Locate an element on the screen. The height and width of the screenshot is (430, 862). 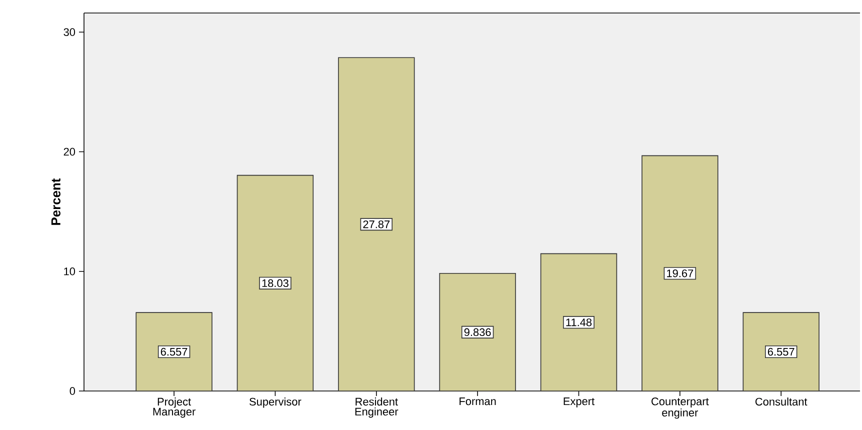
x-tick-label: Expert is located at coordinates (579, 403).